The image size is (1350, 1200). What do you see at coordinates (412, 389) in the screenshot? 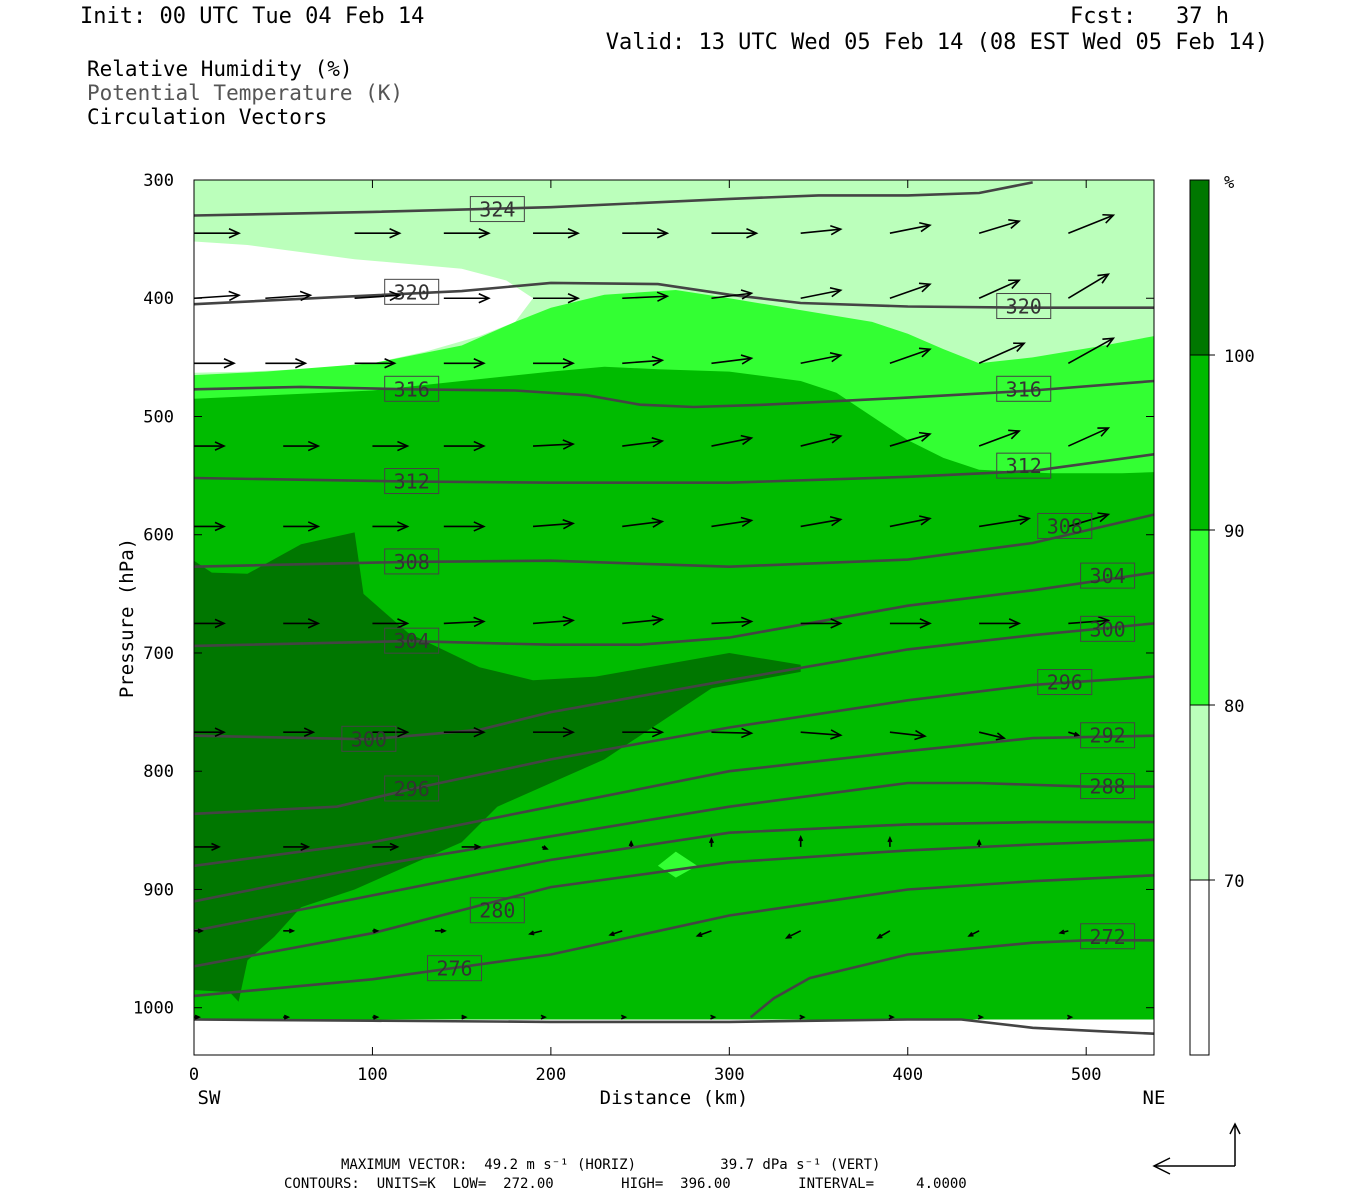
I see `svg-text: 316` at bounding box center [412, 389].